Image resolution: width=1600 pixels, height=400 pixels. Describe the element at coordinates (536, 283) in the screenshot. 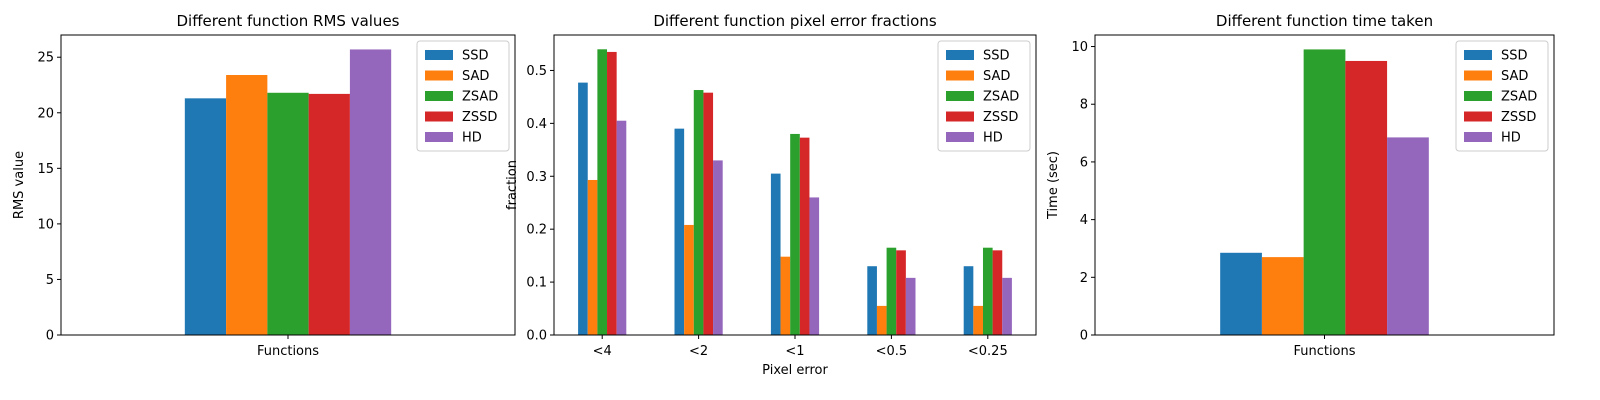

I see `pixel-error-chart-ytick-label: 0.1` at that location.